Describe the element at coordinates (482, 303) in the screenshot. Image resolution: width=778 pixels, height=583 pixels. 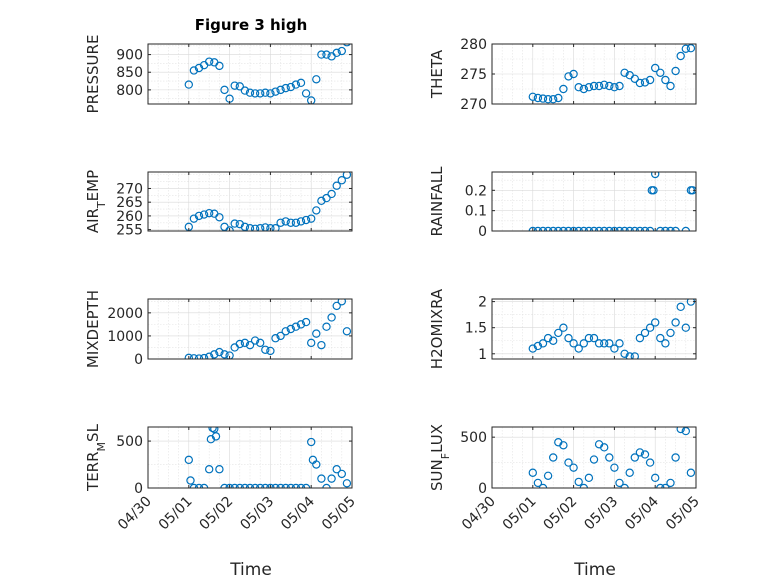
I see `y-tick-label: 2` at that location.